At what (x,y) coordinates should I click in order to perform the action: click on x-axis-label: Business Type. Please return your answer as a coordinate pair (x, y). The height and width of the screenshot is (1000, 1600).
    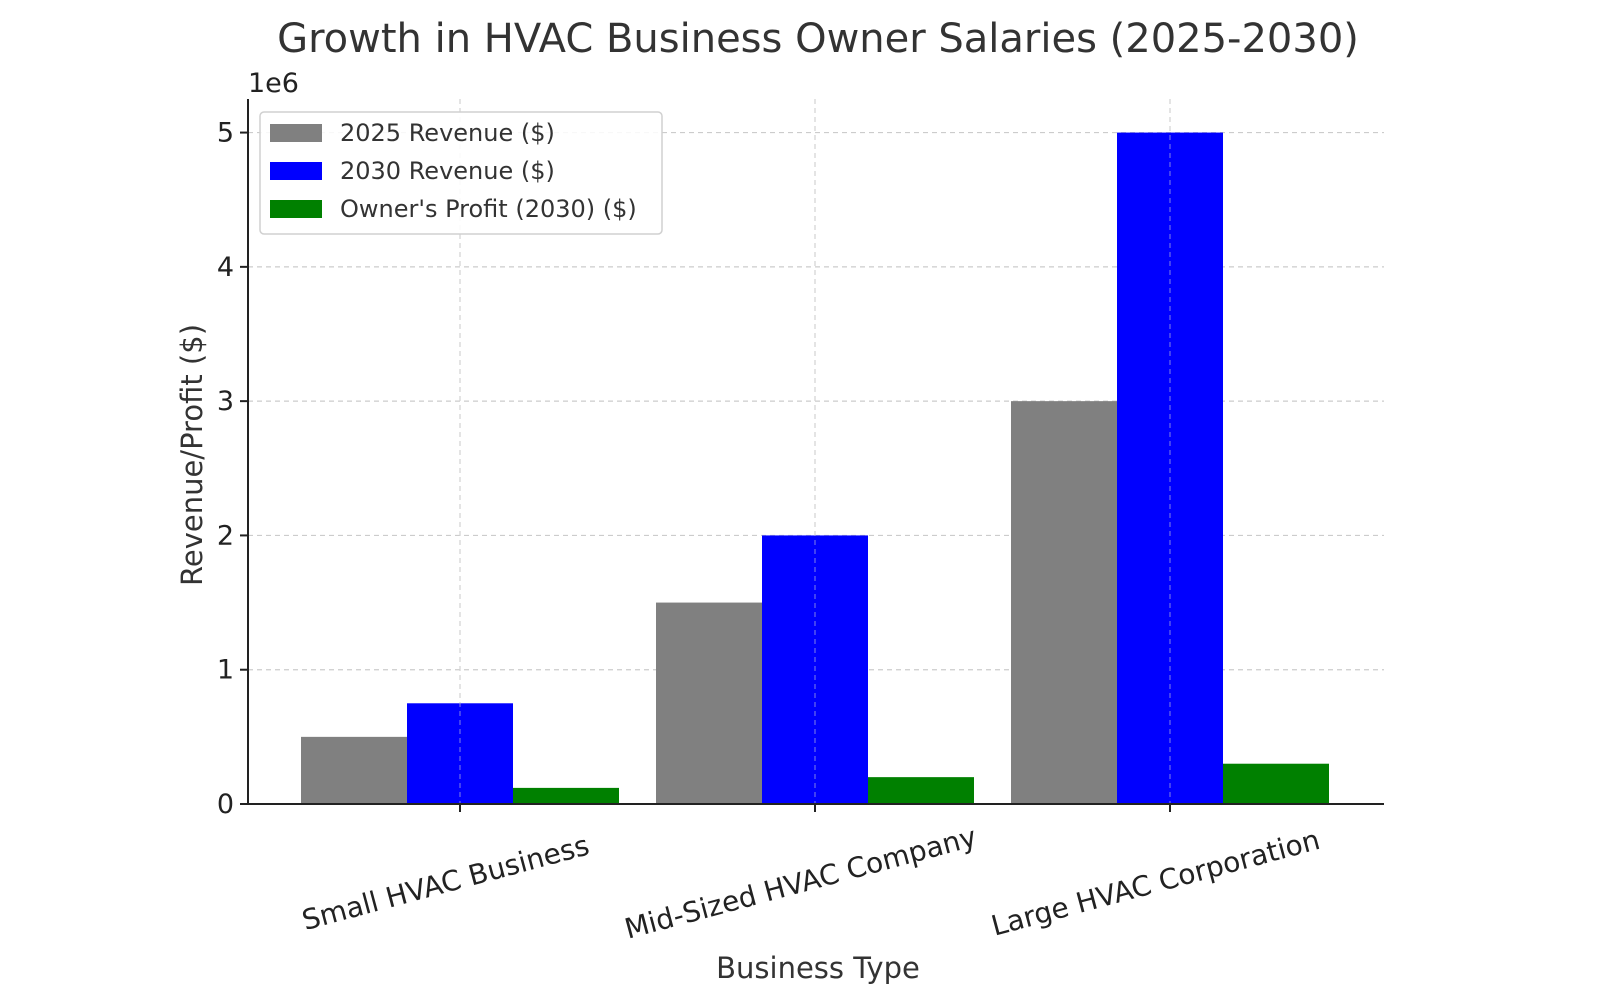
    Looking at the image, I should click on (818, 968).